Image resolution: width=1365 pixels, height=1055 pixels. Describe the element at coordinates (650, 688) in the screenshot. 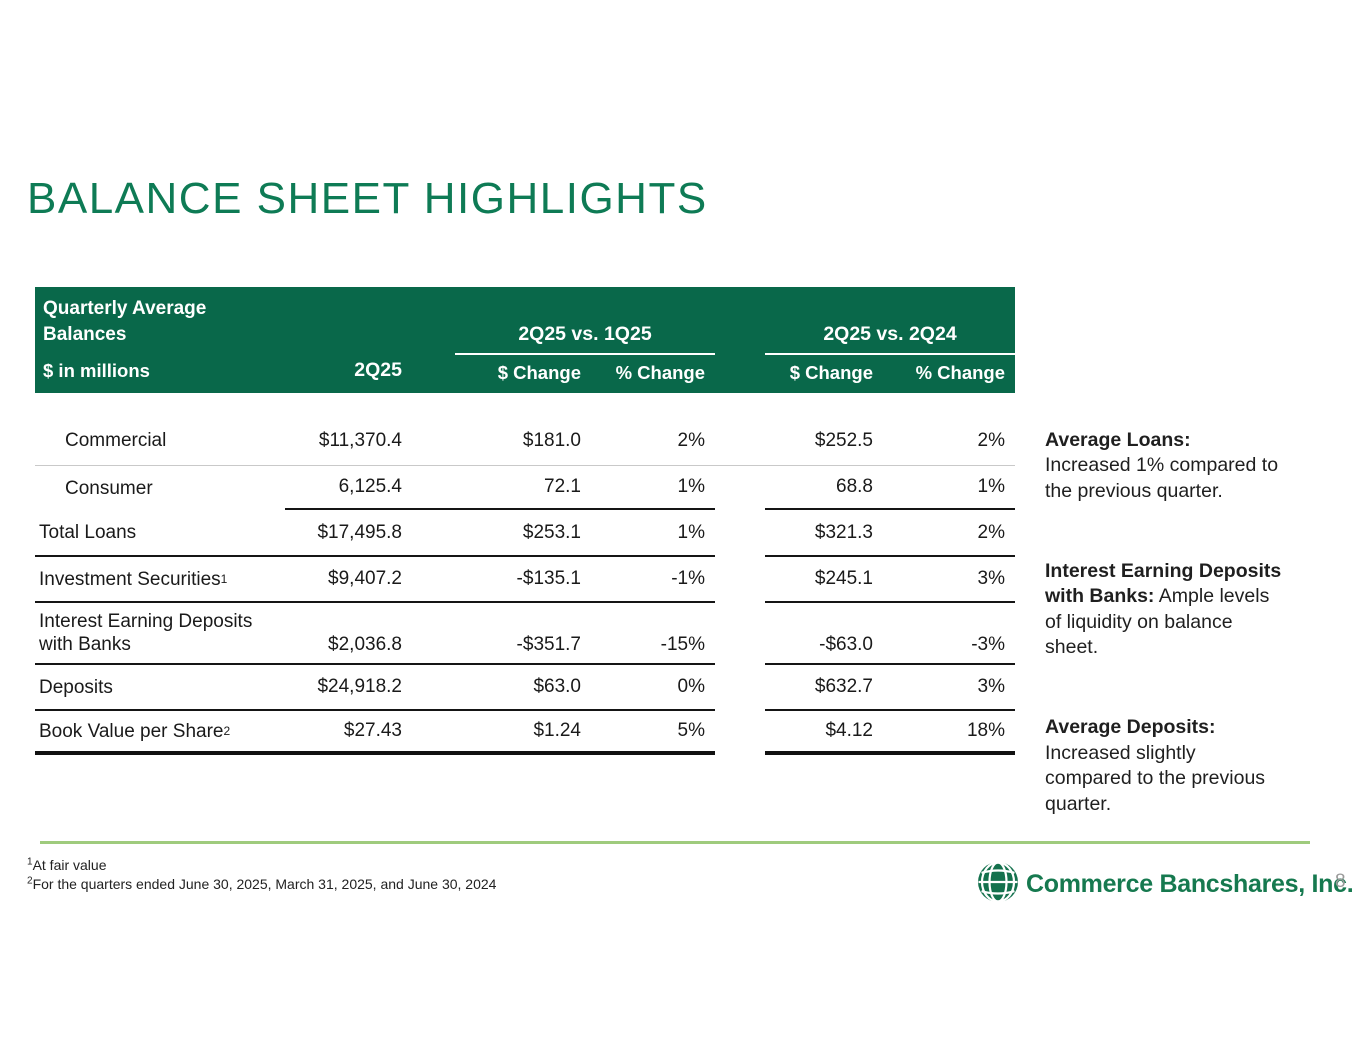

I see `cell-percent-change-1q25: 0%` at that location.